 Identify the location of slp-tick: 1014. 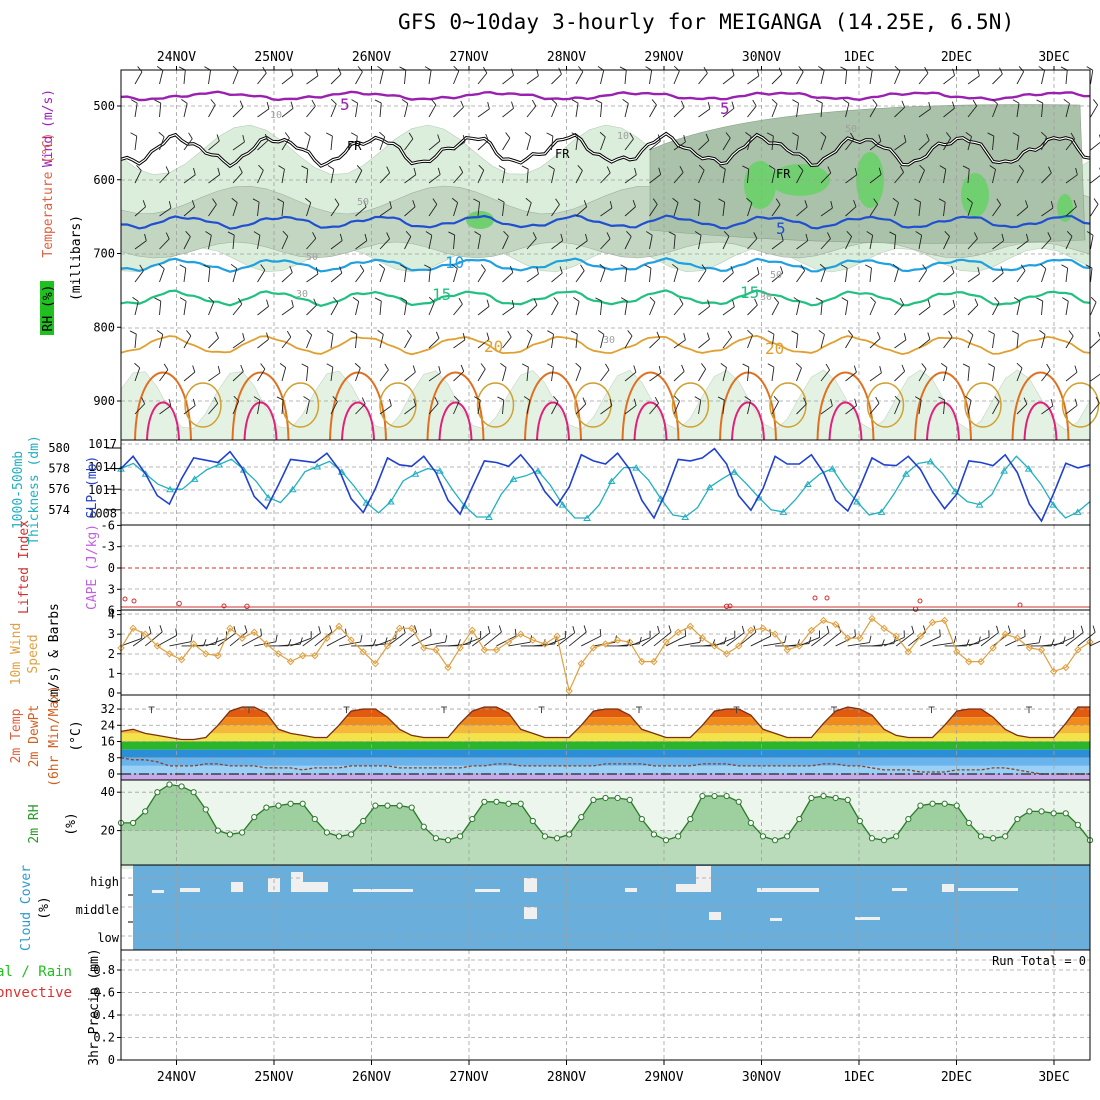
(102, 467).